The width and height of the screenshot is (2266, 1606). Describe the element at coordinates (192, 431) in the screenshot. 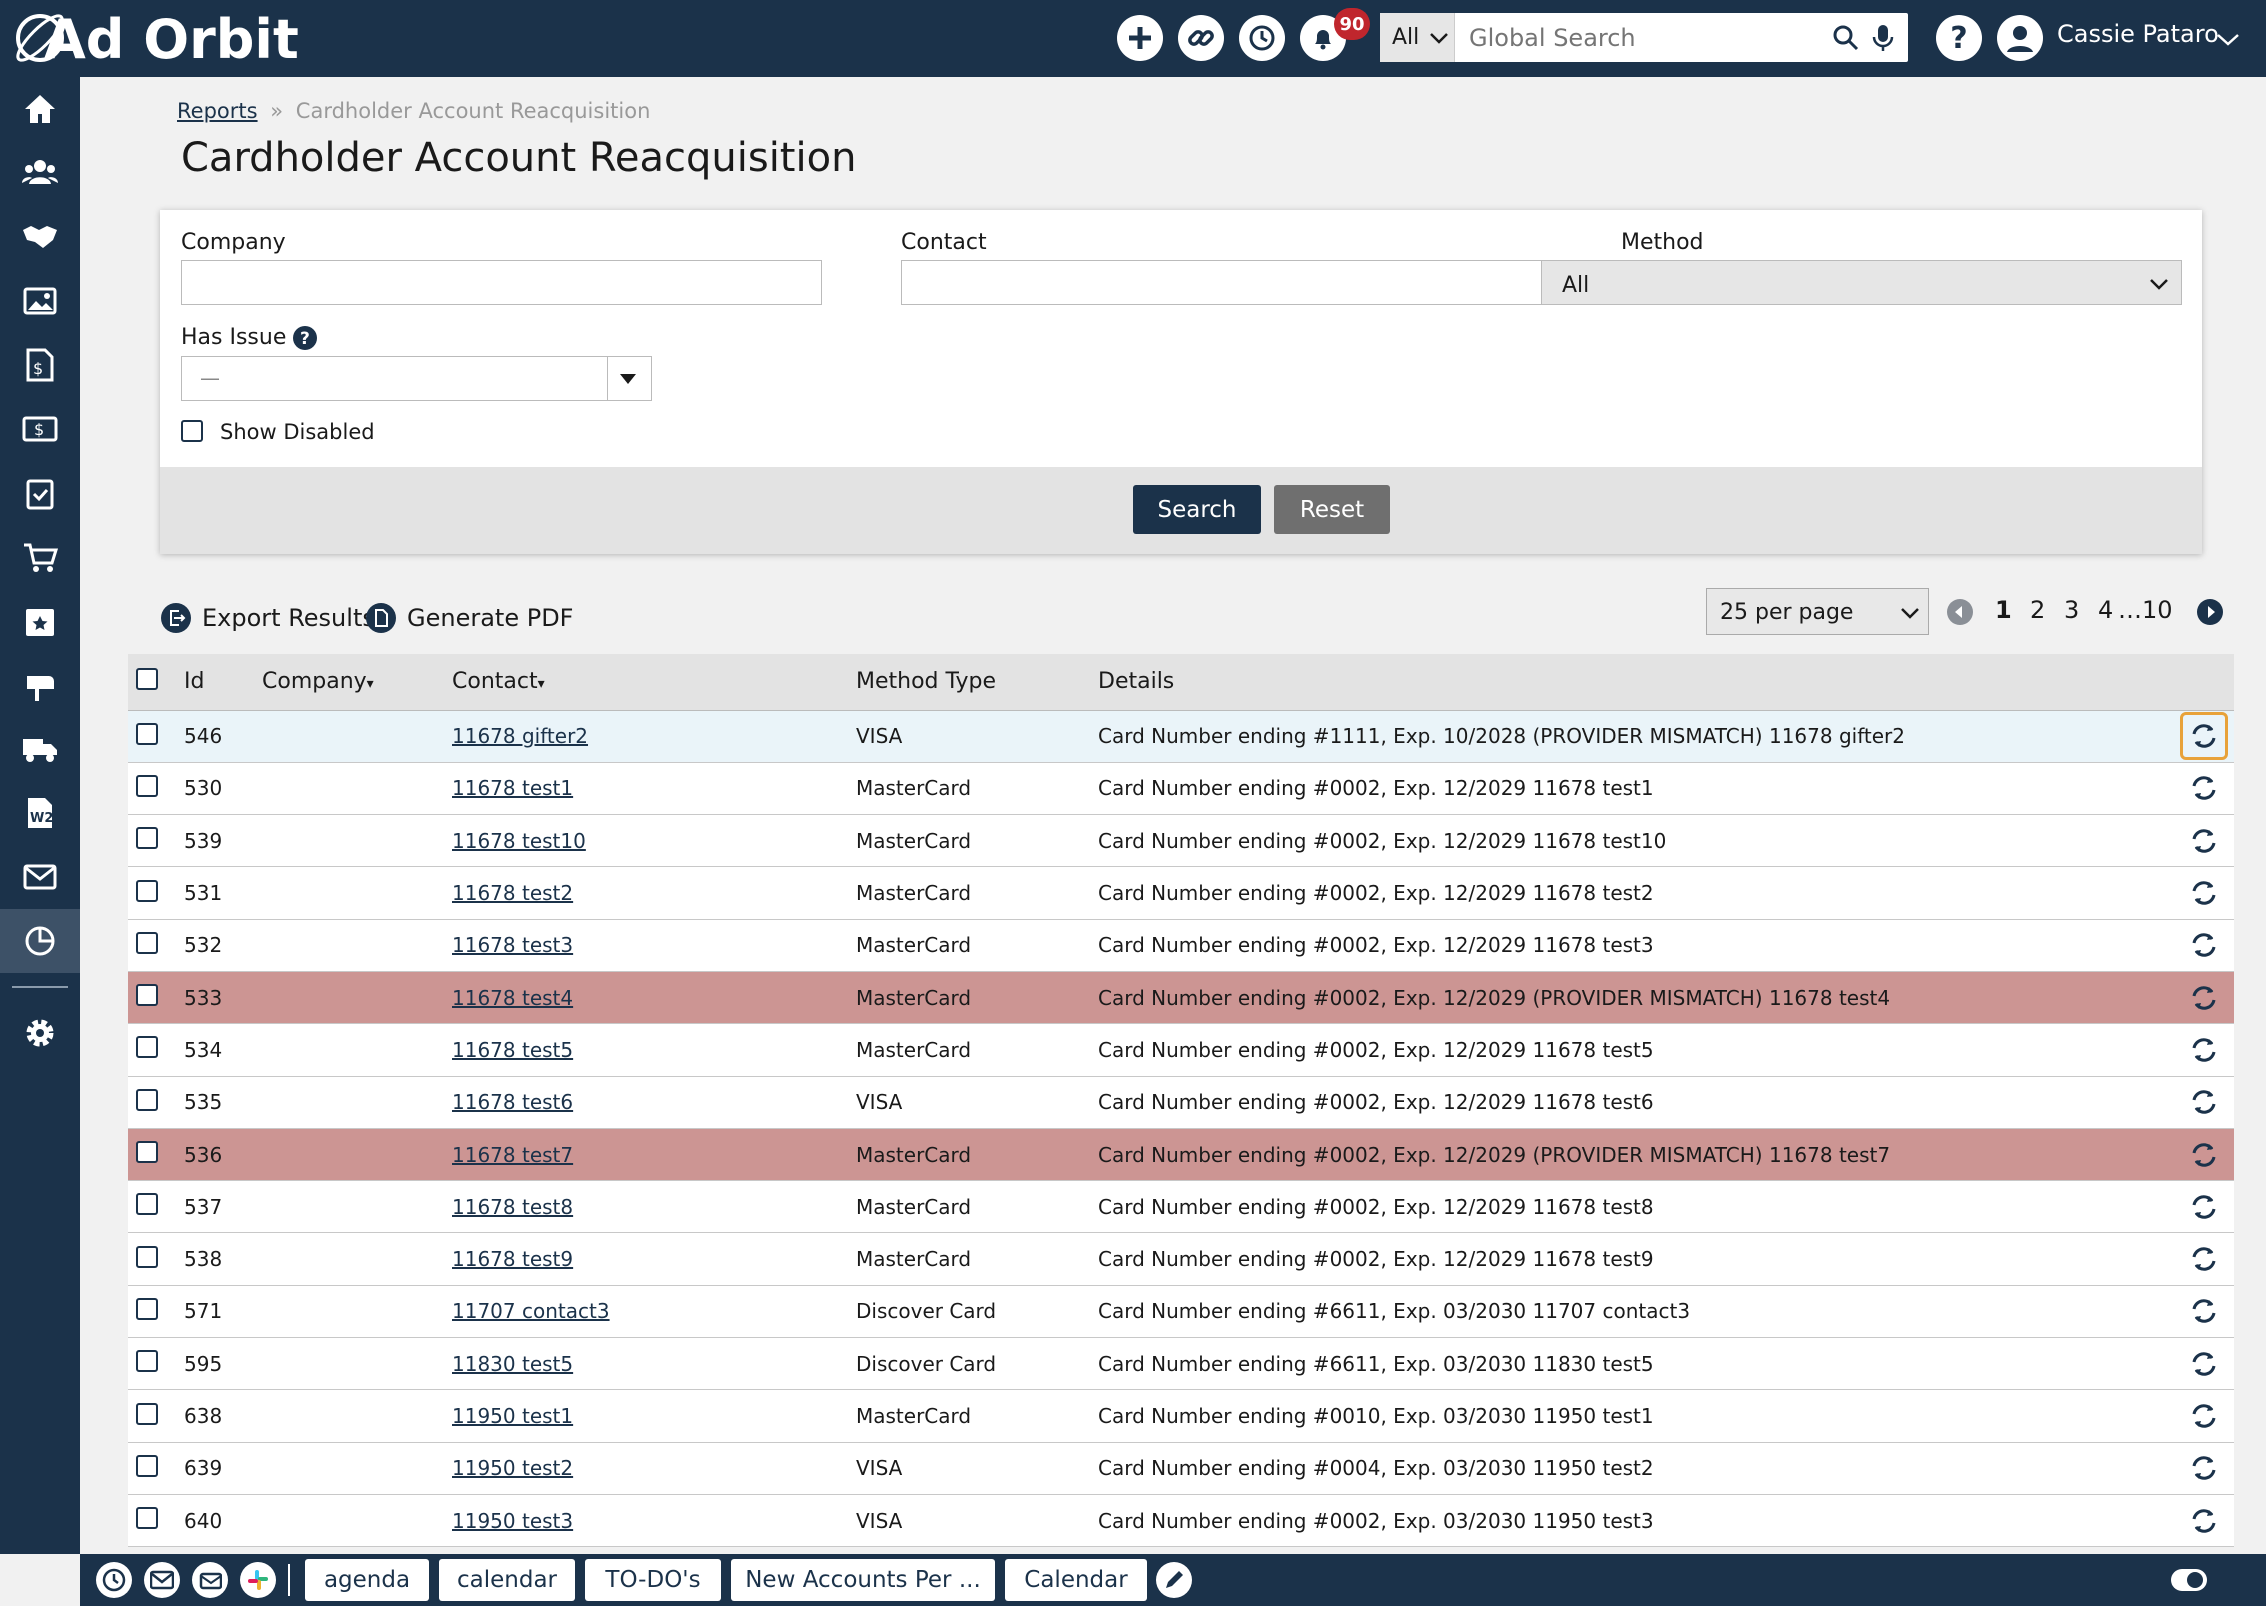

I see `show-disabled-checkbox` at that location.